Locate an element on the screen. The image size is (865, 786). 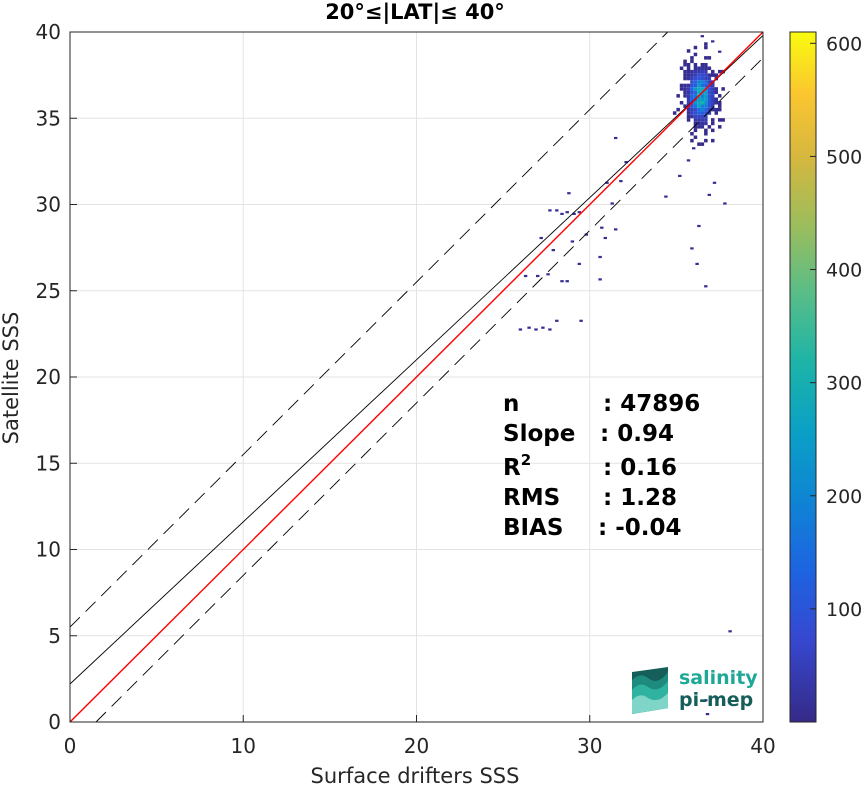
y-tick-label: 30 is located at coordinates (48, 205).